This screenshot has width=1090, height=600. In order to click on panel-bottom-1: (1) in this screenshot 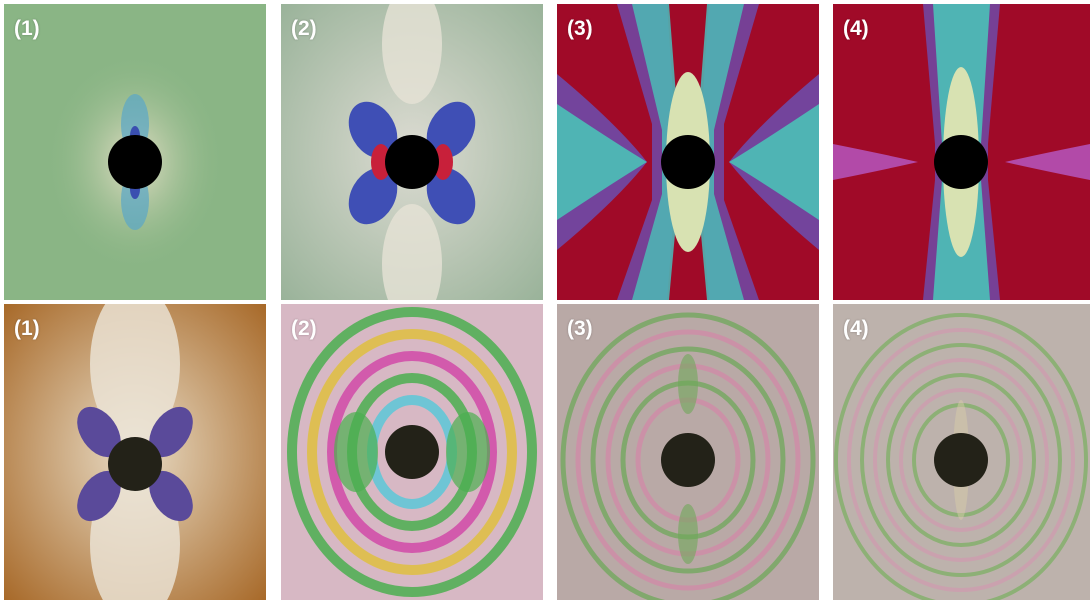, I will do `click(135, 452)`.